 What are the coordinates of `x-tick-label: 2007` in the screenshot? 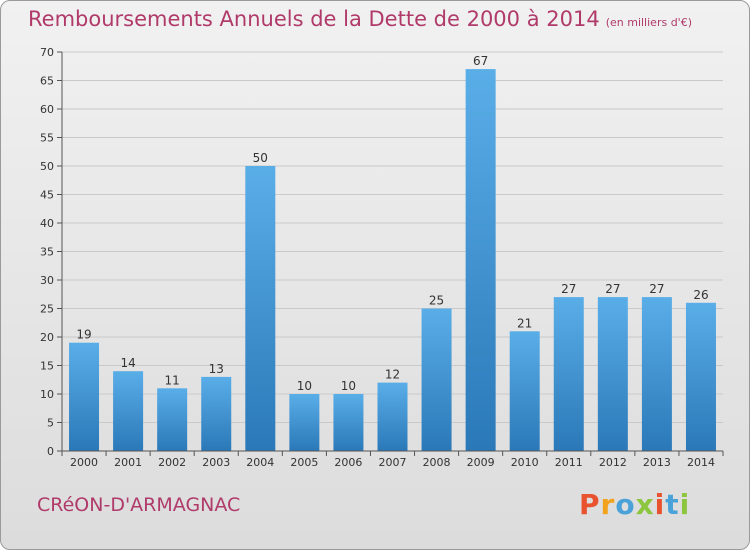 It's located at (393, 462).